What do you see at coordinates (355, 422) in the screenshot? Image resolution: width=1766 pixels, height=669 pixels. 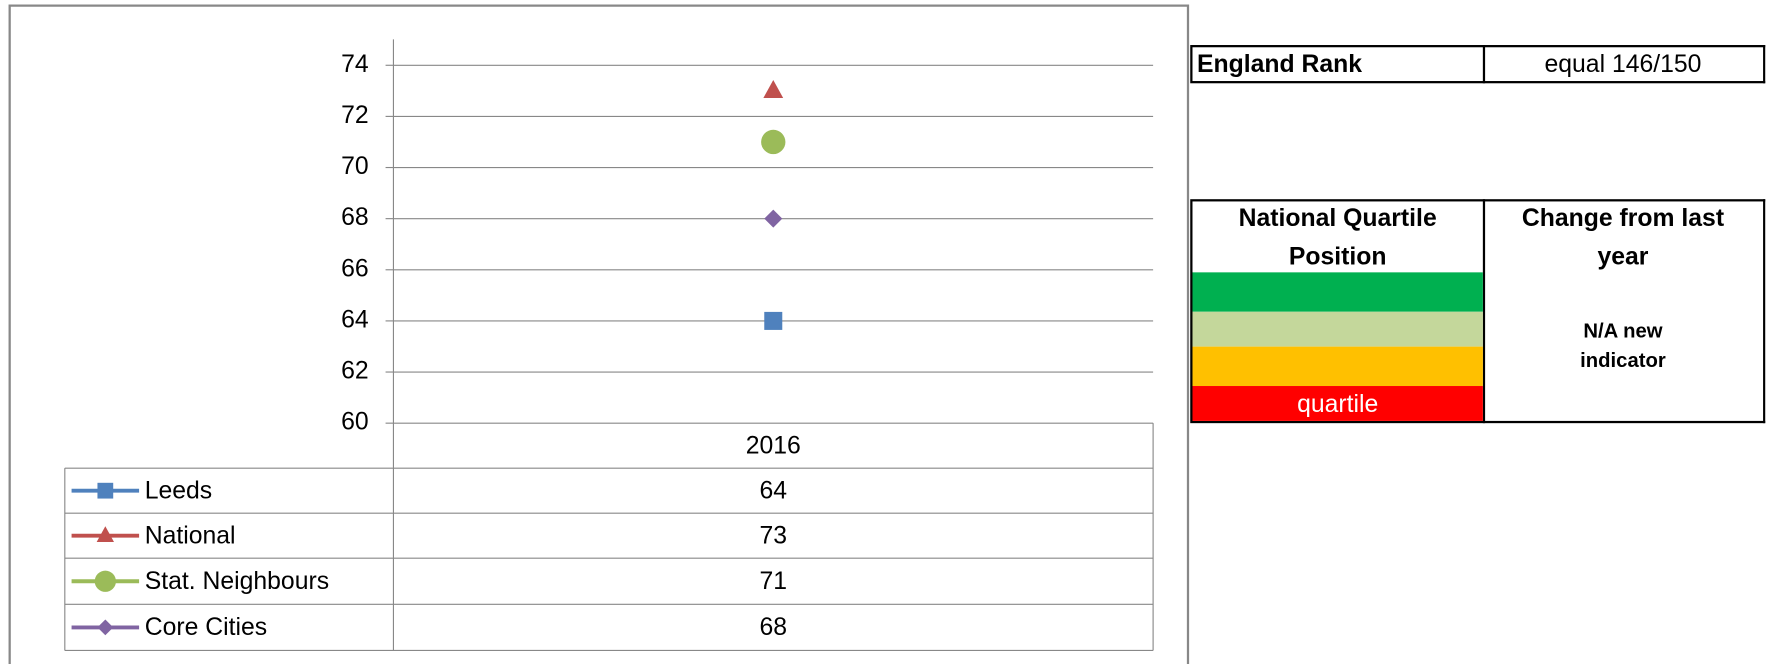 I see `y-tick-label: 60` at bounding box center [355, 422].